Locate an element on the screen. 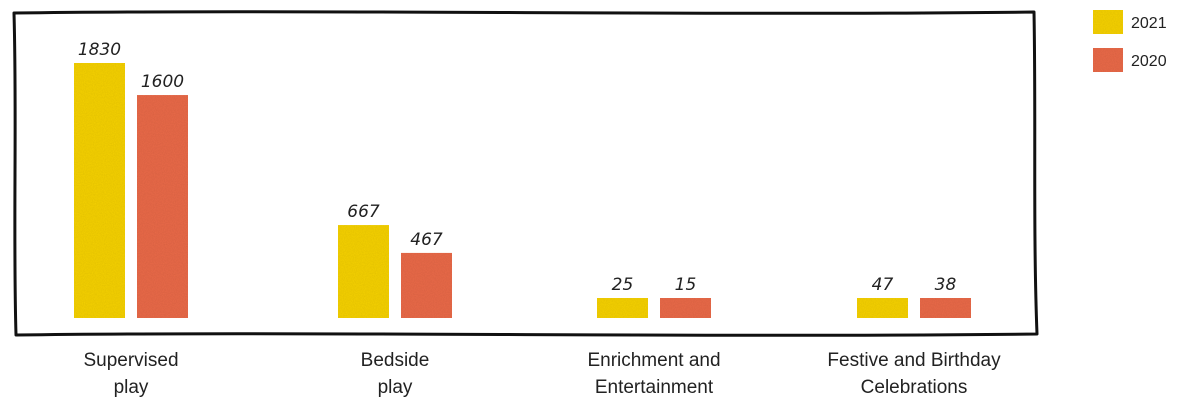 The image size is (1179, 408). legend-swatch-2021 is located at coordinates (1108, 22).